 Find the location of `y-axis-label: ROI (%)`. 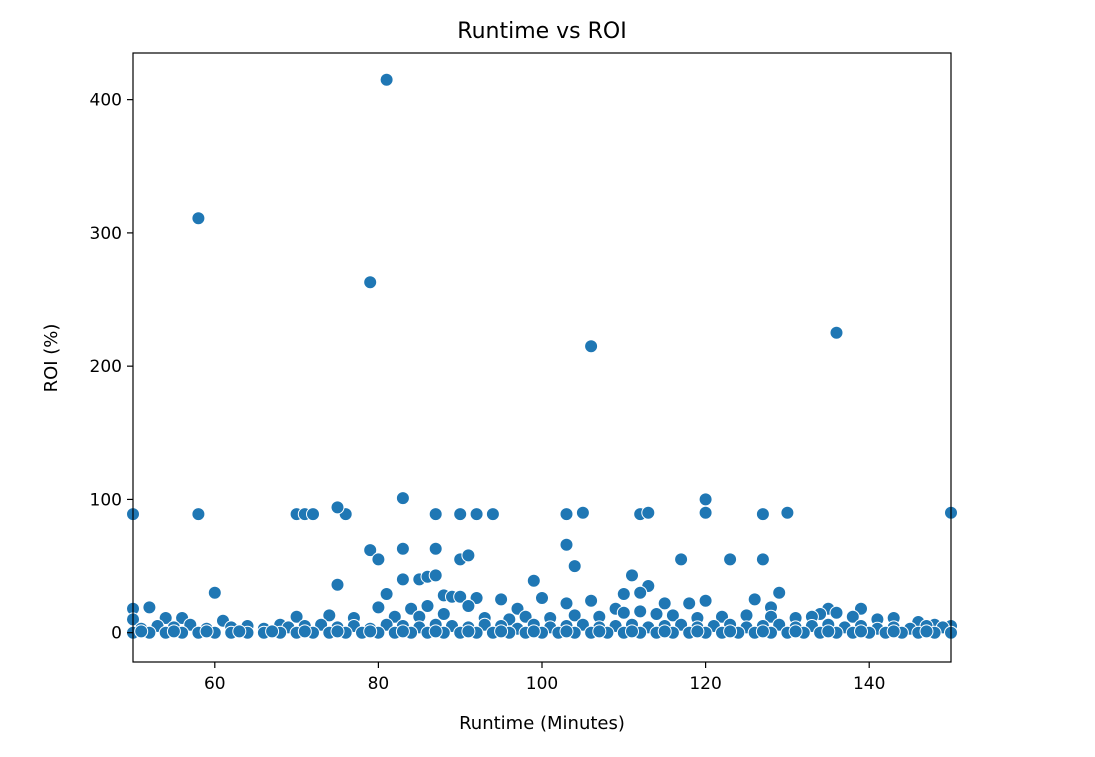

y-axis-label: ROI (%) is located at coordinates (51, 358).